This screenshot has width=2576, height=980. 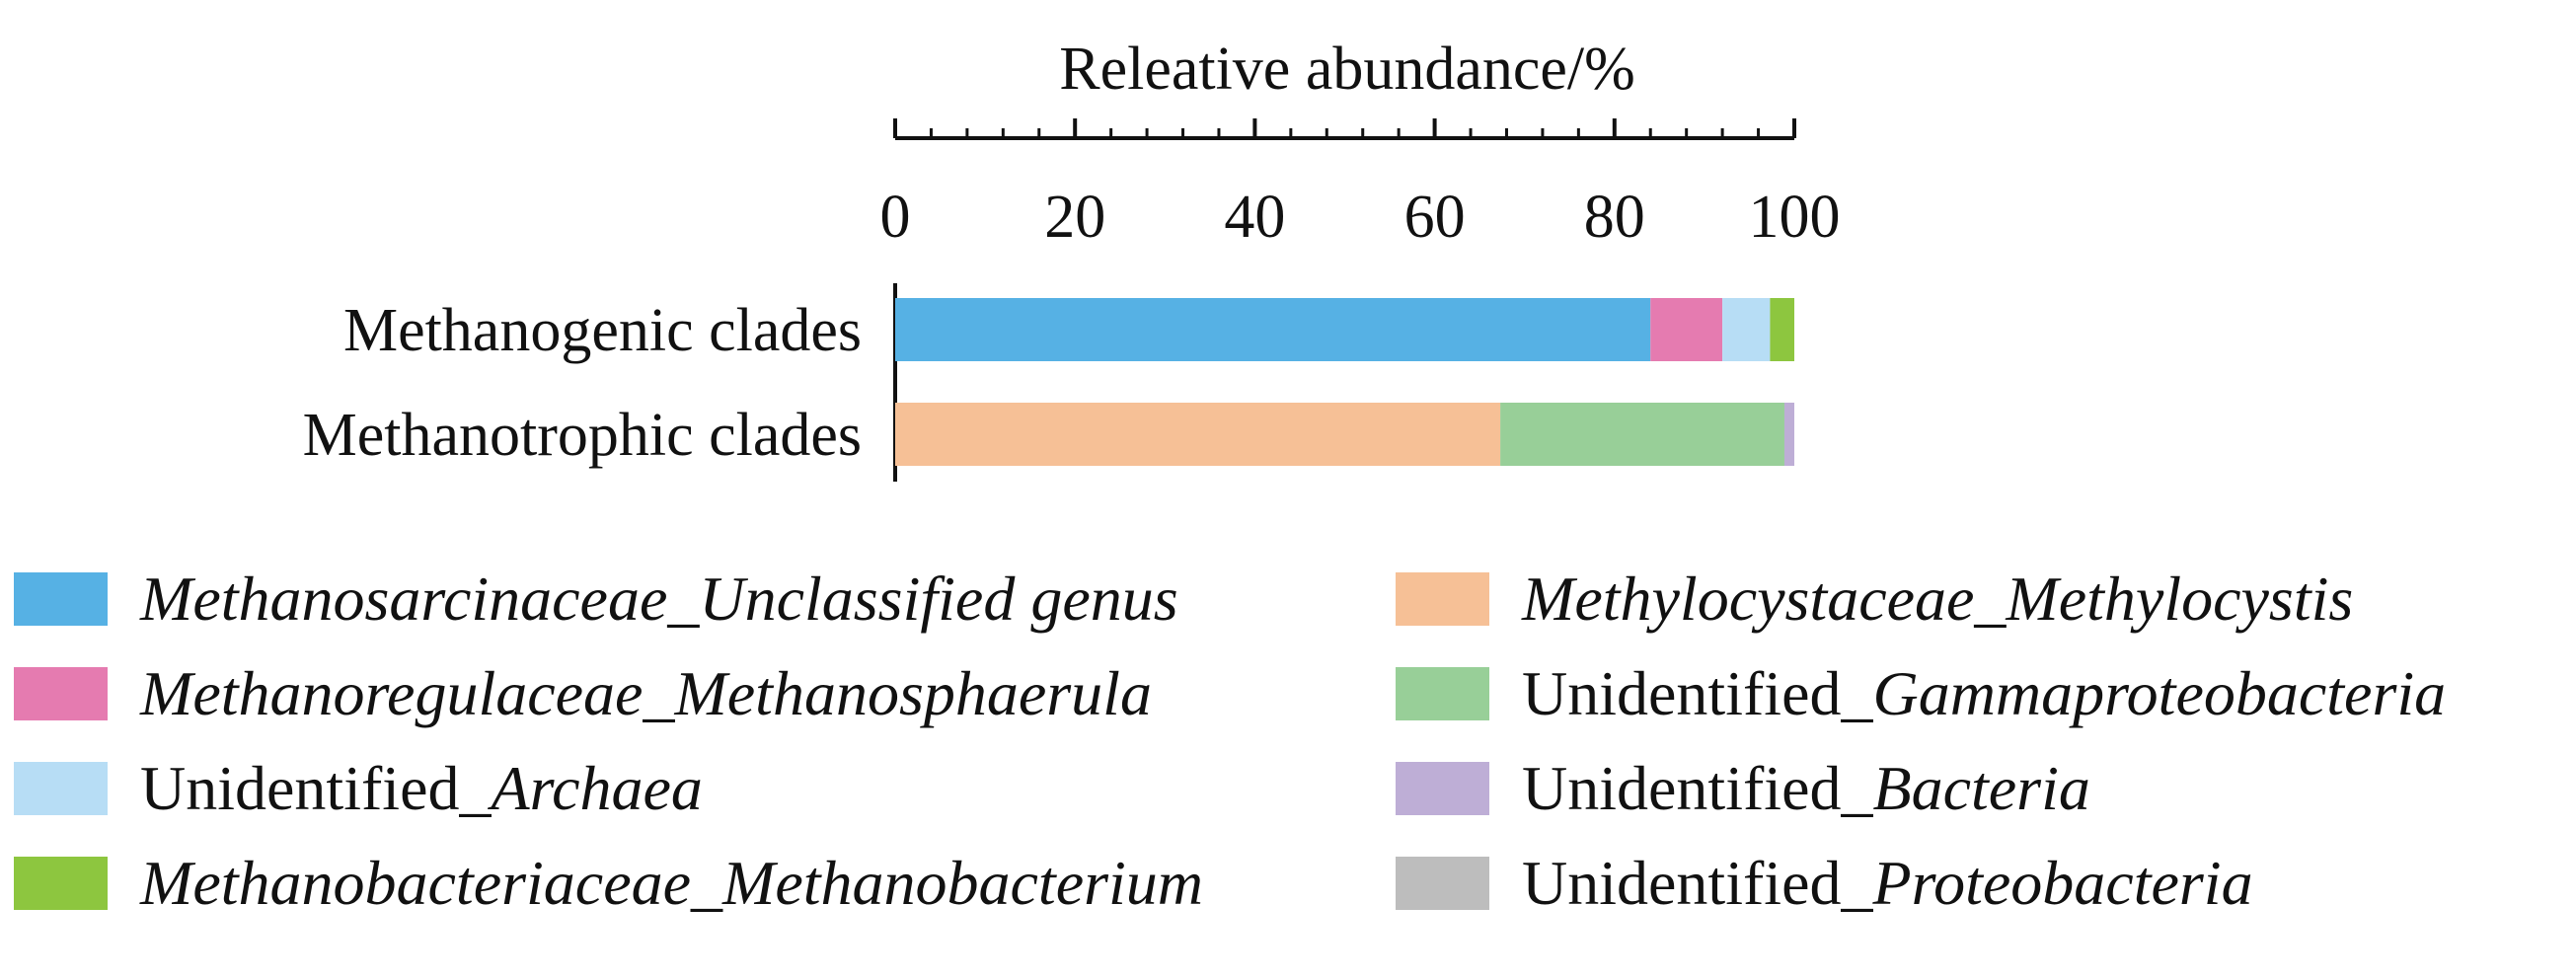 I want to click on legend-label: Methanoregulaceae_Methanosphaerula, so click(x=645, y=693).